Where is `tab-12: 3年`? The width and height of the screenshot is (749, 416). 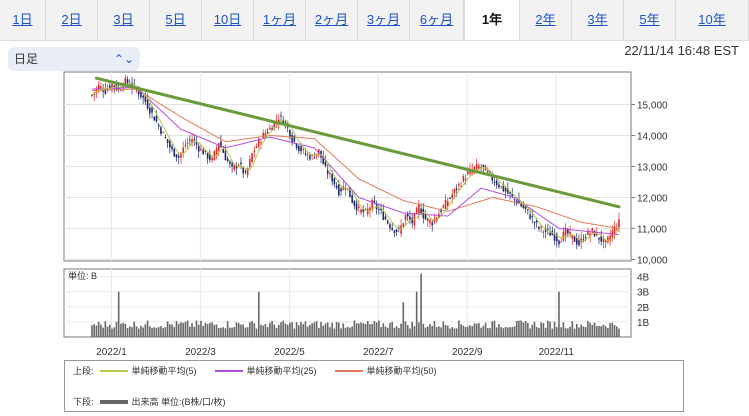
tab-12: 3年 is located at coordinates (598, 20).